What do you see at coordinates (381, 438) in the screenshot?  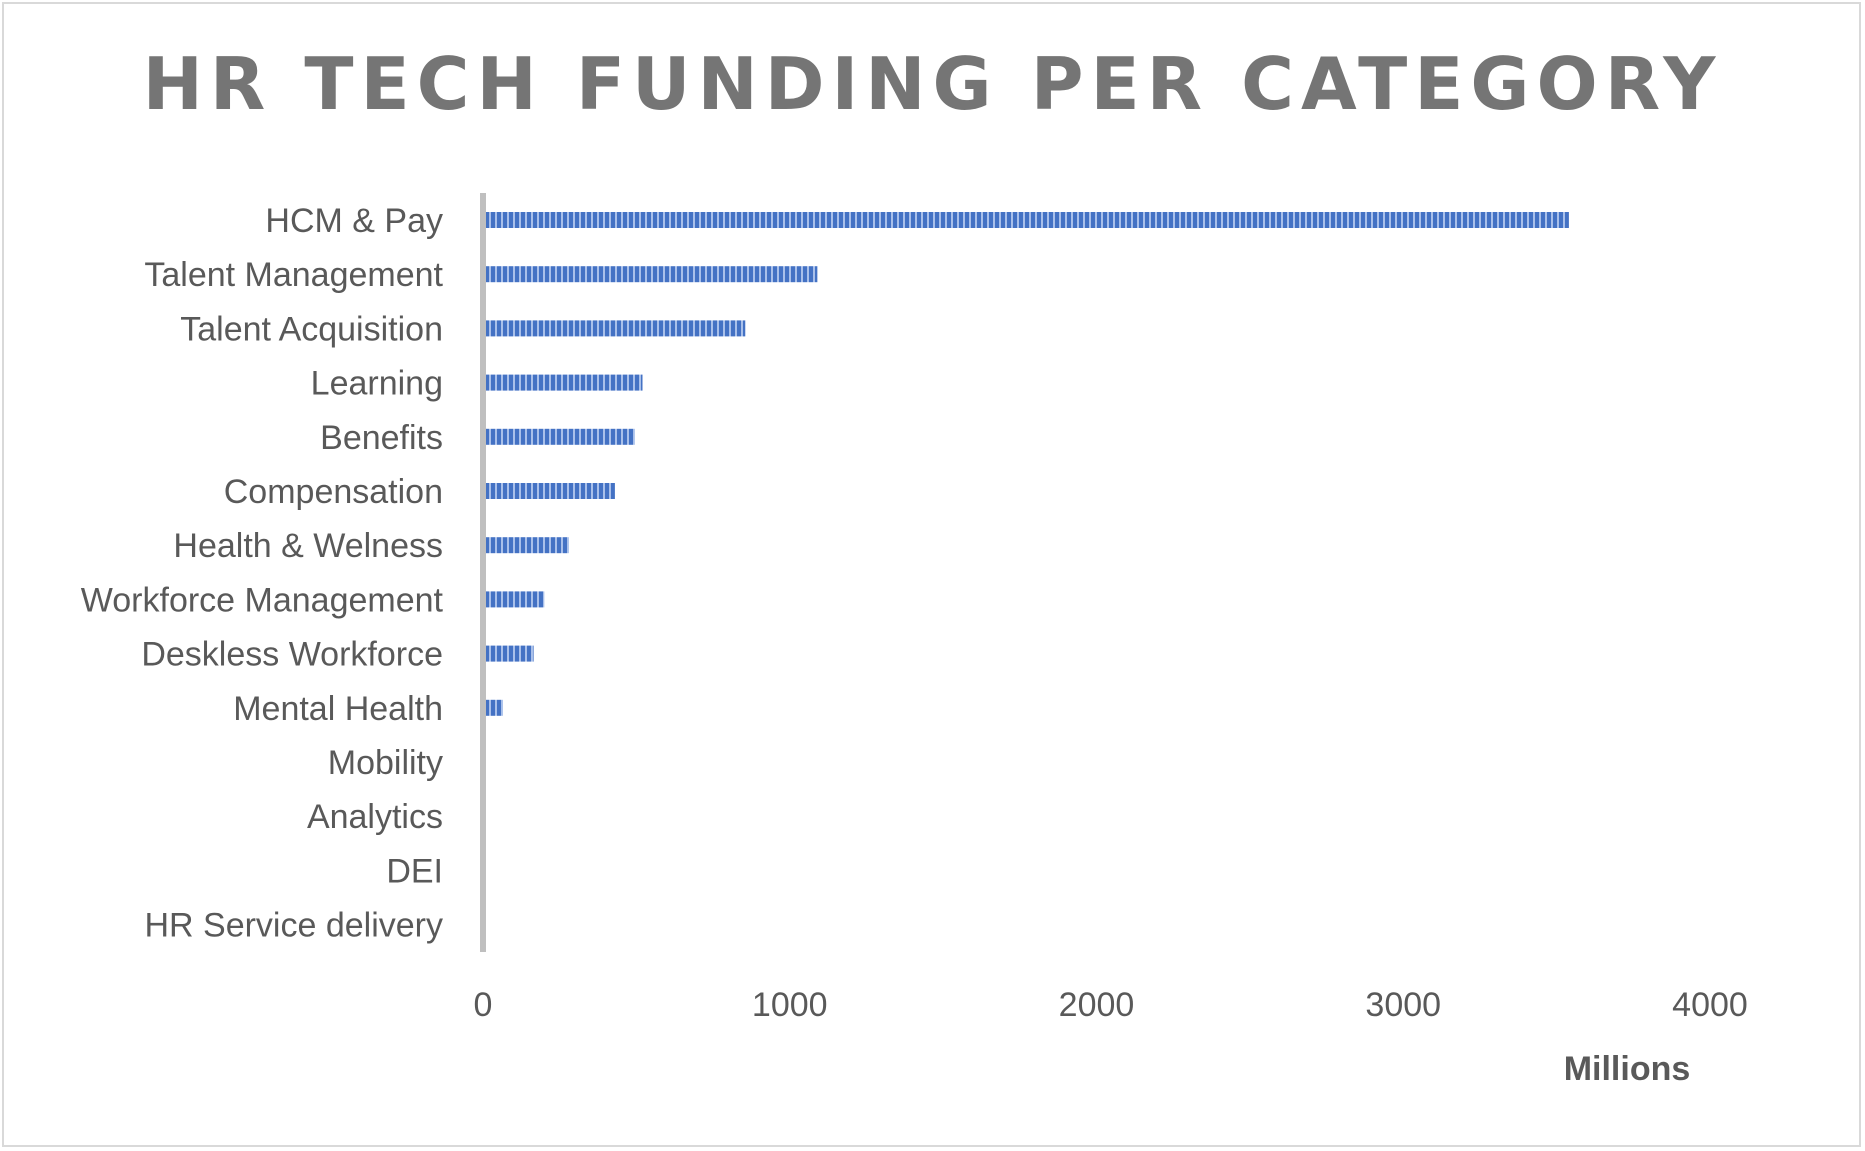 I see `category-label: Benefits` at bounding box center [381, 438].